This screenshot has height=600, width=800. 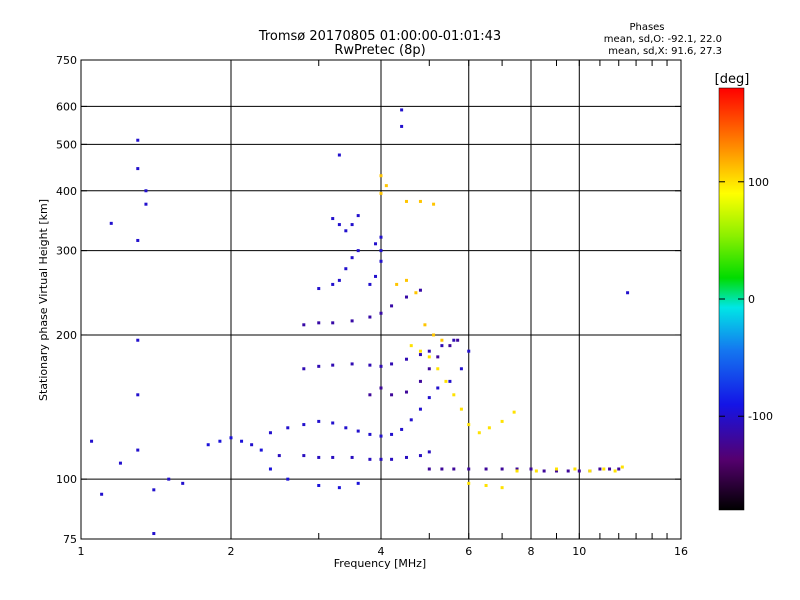 I want to click on x-tick-label: 2, so click(x=231, y=551).